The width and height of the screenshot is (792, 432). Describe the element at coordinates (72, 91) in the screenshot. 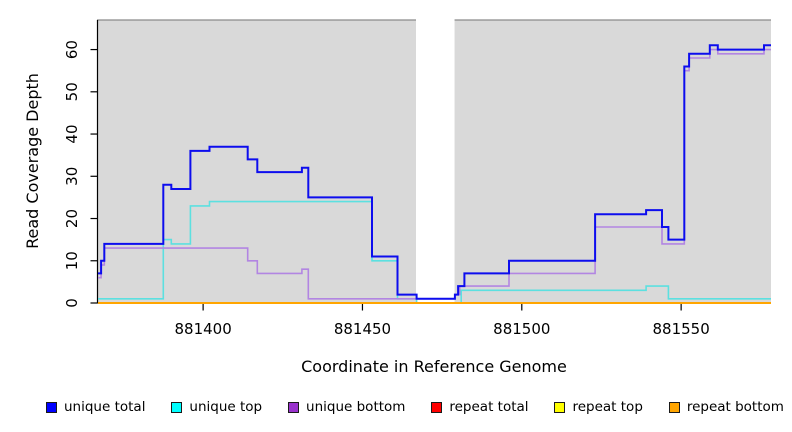

I see `y-tick-label: 50` at that location.